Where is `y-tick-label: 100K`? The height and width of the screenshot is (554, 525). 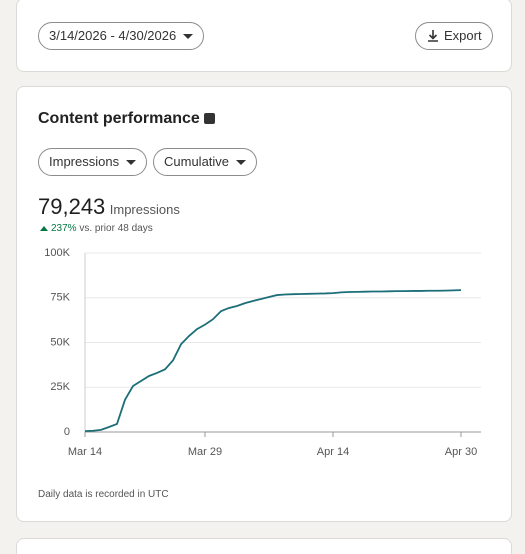
y-tick-label: 100K is located at coordinates (57, 253).